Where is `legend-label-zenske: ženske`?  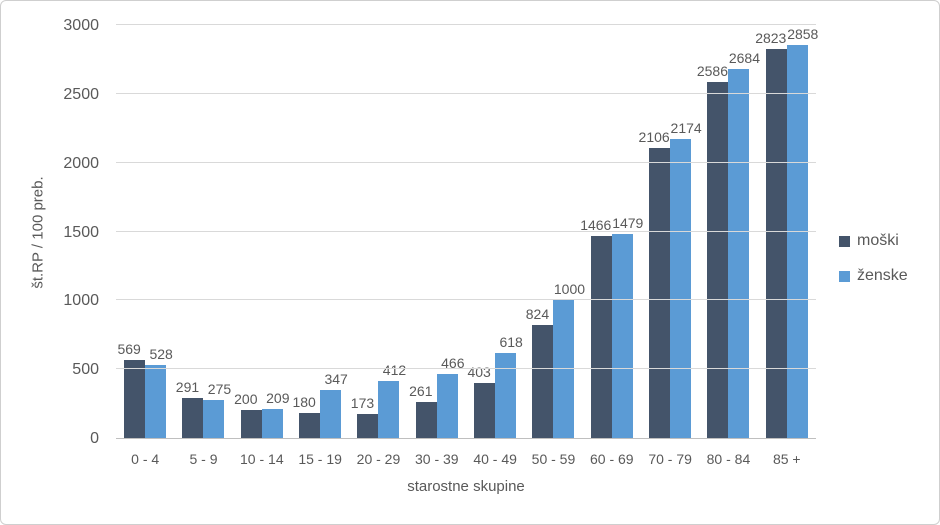 legend-label-zenske: ženske is located at coordinates (882, 275).